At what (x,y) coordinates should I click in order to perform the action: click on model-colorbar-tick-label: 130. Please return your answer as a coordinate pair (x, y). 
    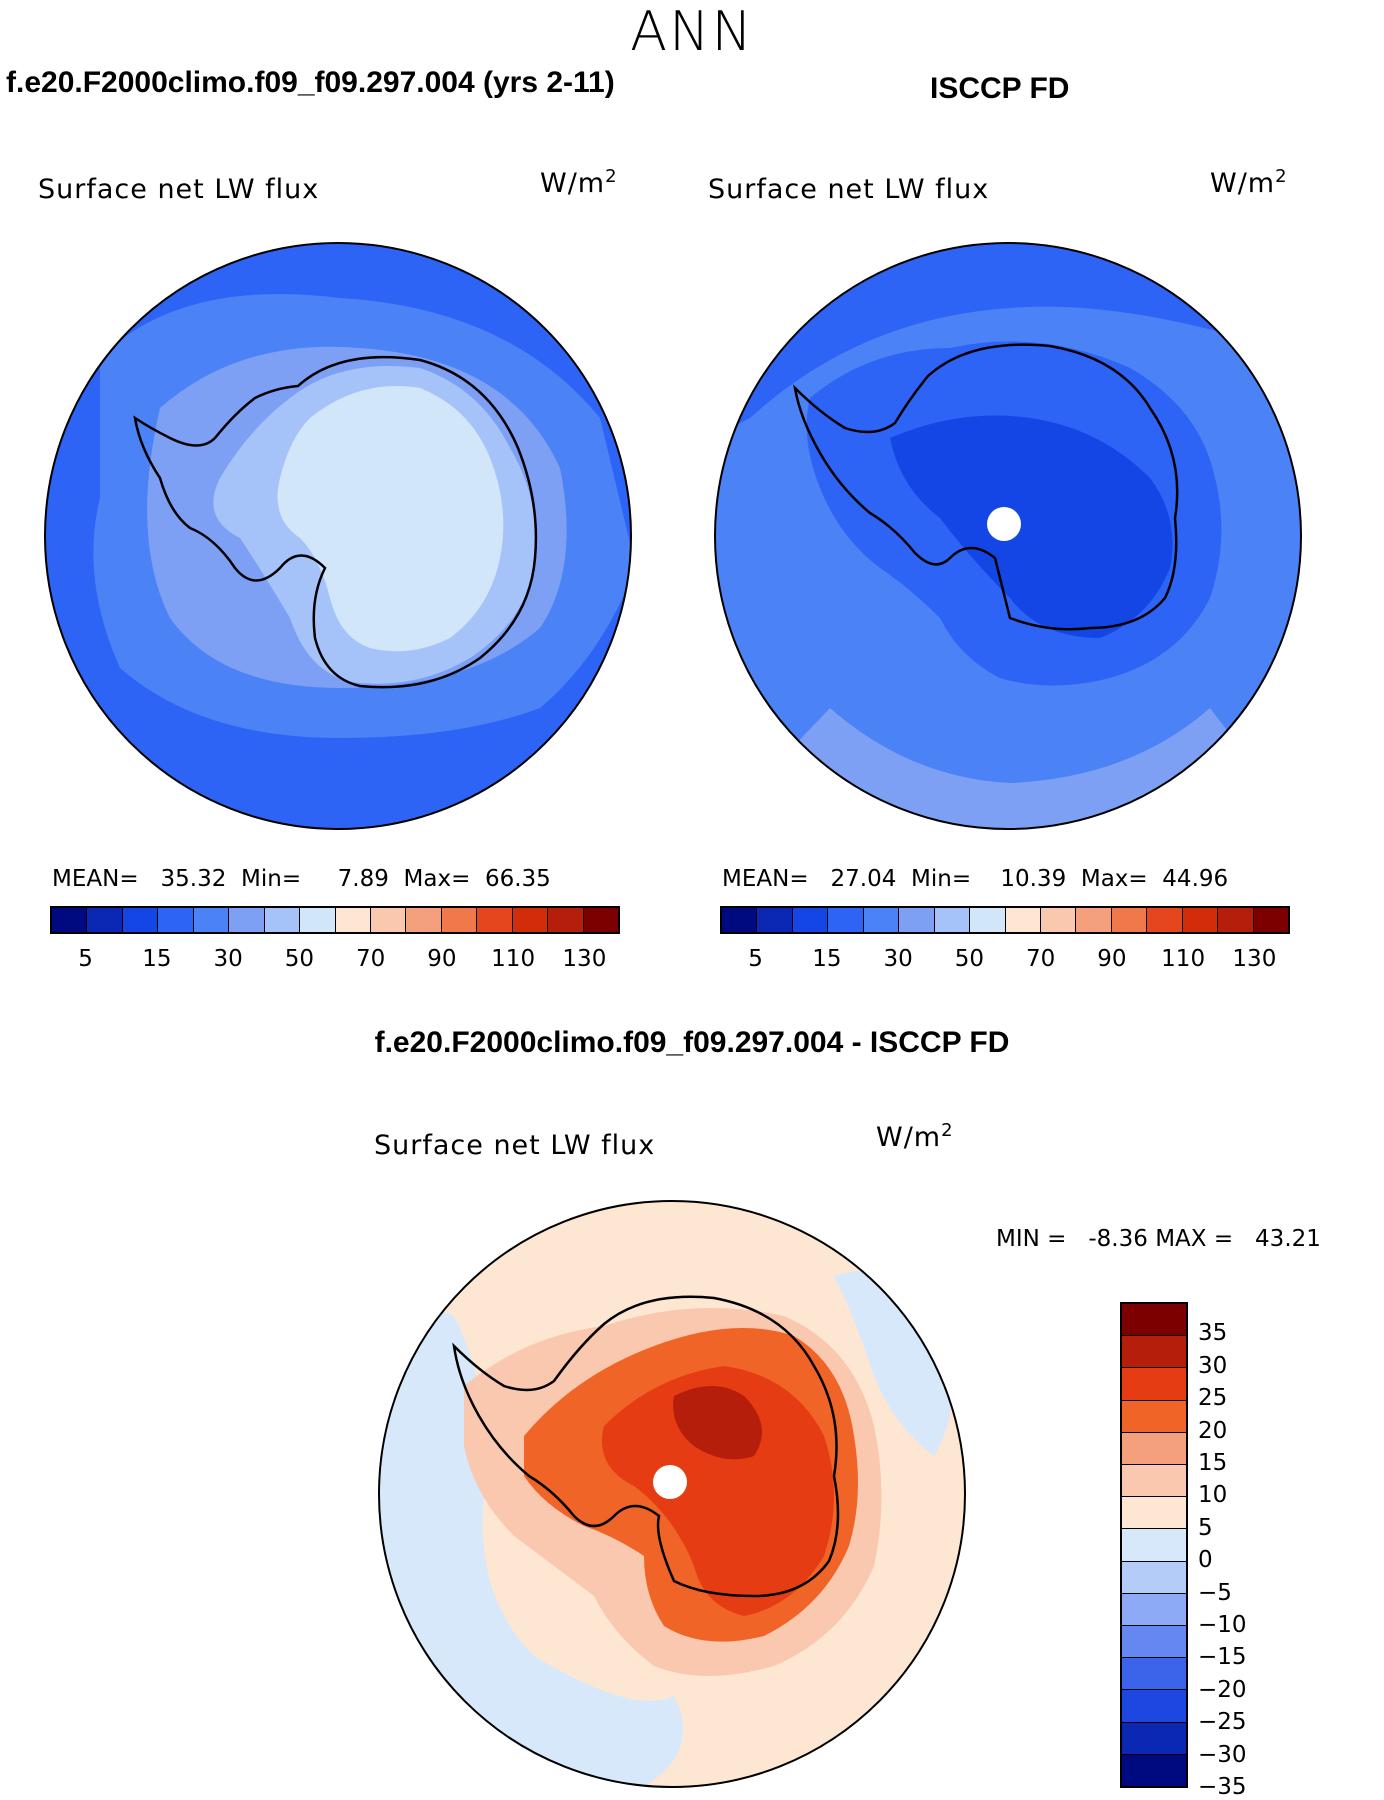
    Looking at the image, I should click on (584, 959).